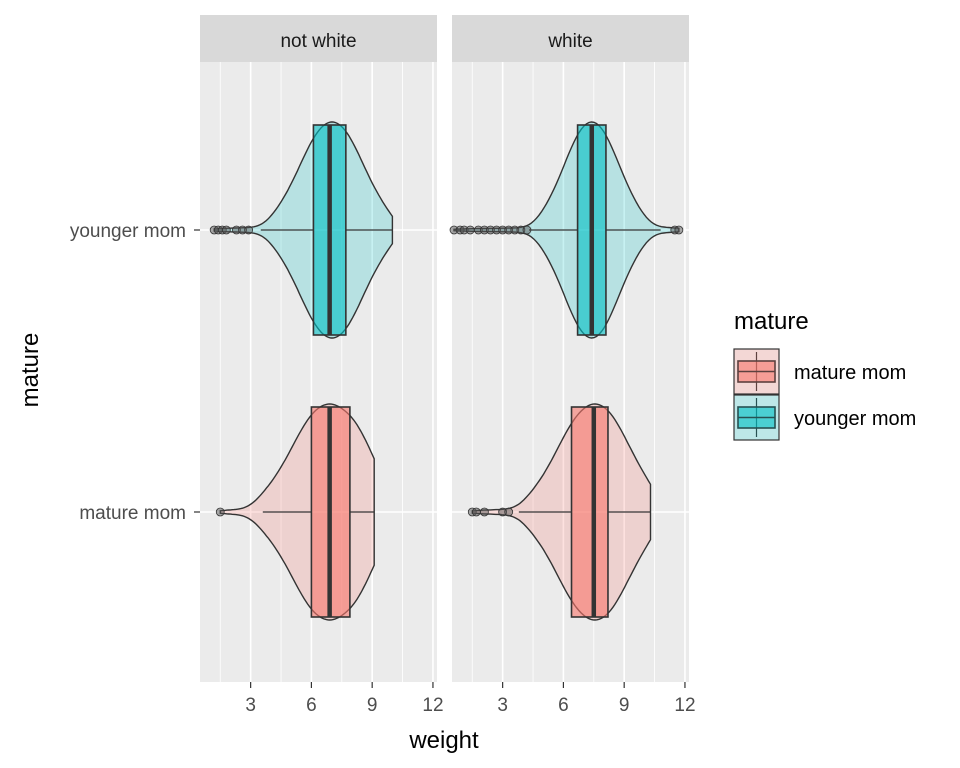 This screenshot has width=960, height=768. What do you see at coordinates (855, 419) in the screenshot?
I see `legend-label: younger mom` at bounding box center [855, 419].